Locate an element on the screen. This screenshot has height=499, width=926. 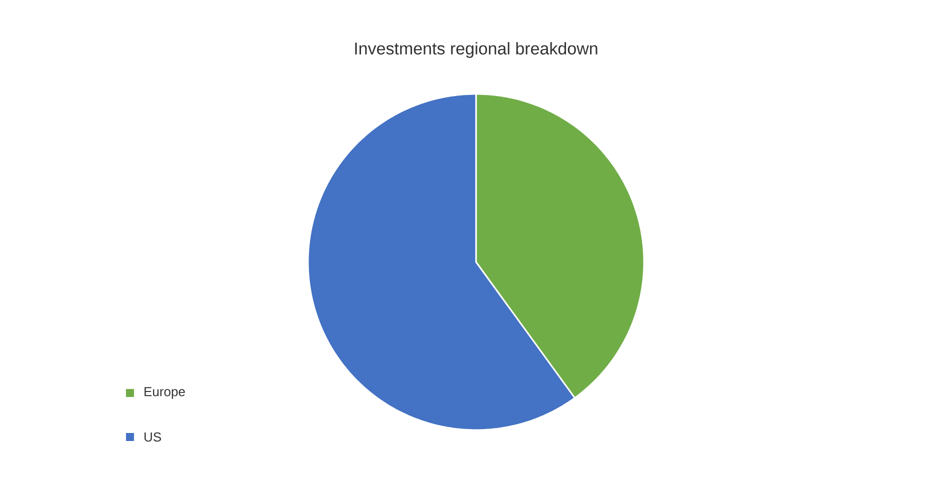
legend-label: Europe is located at coordinates (164, 393).